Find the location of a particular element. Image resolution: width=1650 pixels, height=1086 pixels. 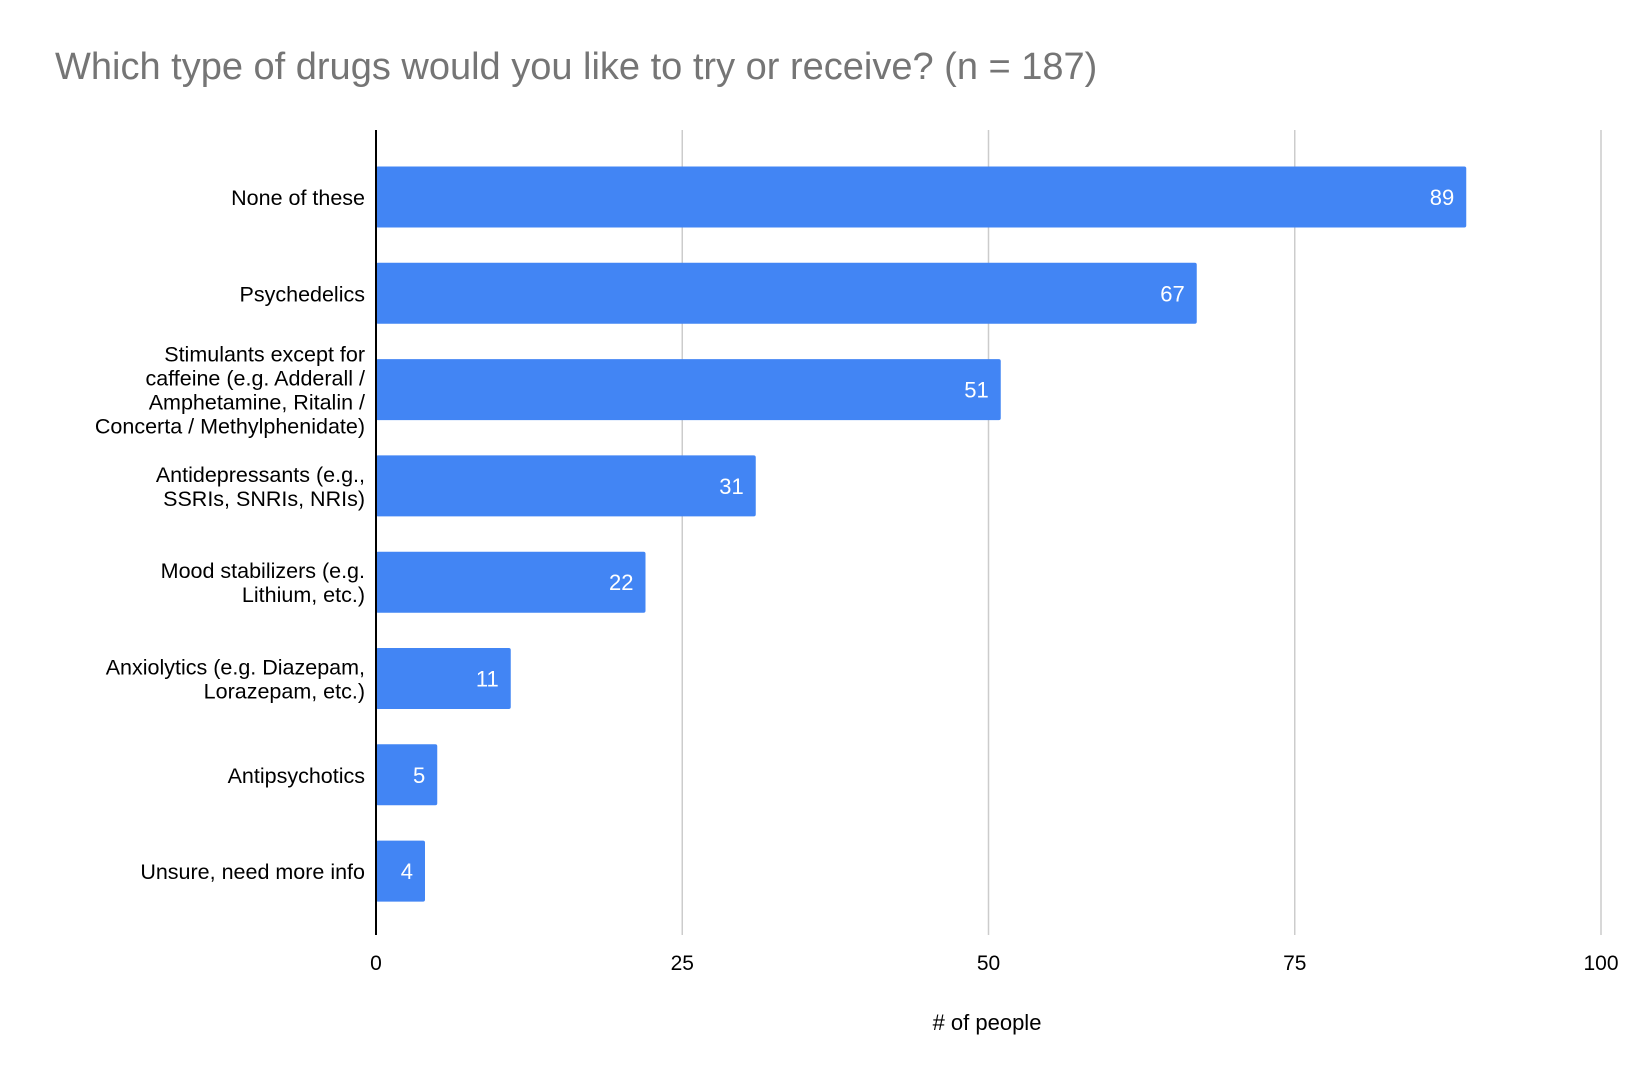

data-label: 4 is located at coordinates (407, 871).